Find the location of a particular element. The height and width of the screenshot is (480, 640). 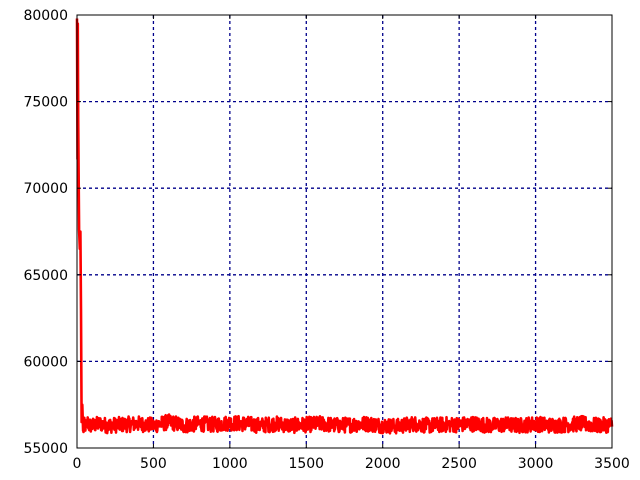

x-tick-label: 1000 is located at coordinates (230, 464).